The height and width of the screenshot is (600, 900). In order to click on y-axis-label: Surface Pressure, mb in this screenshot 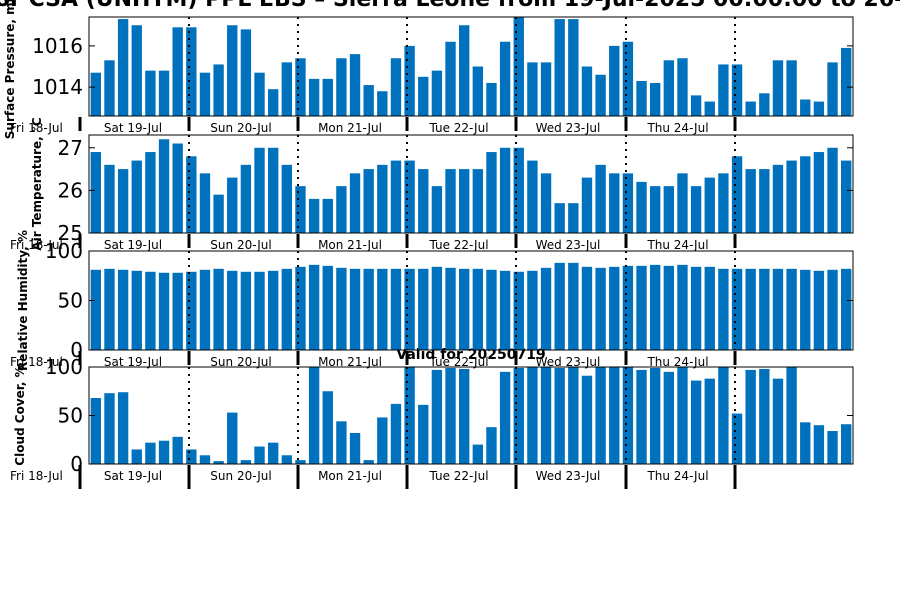, I will do `click(10, 69)`.